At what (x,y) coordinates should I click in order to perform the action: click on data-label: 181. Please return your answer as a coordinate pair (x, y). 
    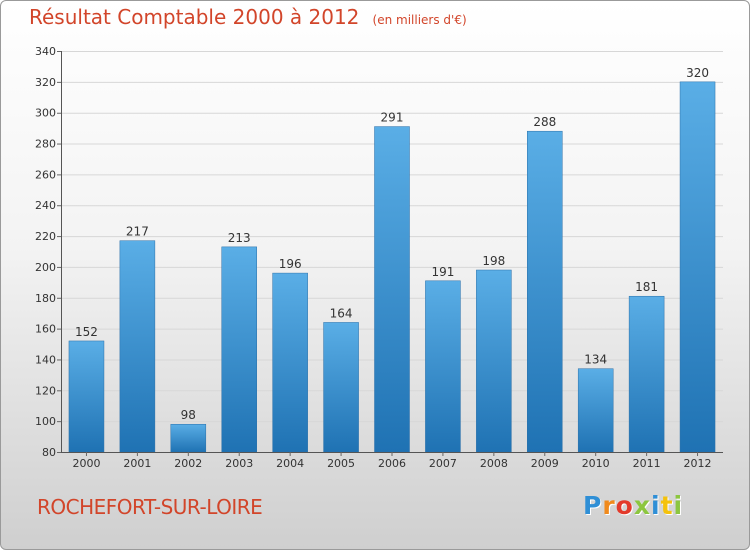
    Looking at the image, I should click on (646, 287).